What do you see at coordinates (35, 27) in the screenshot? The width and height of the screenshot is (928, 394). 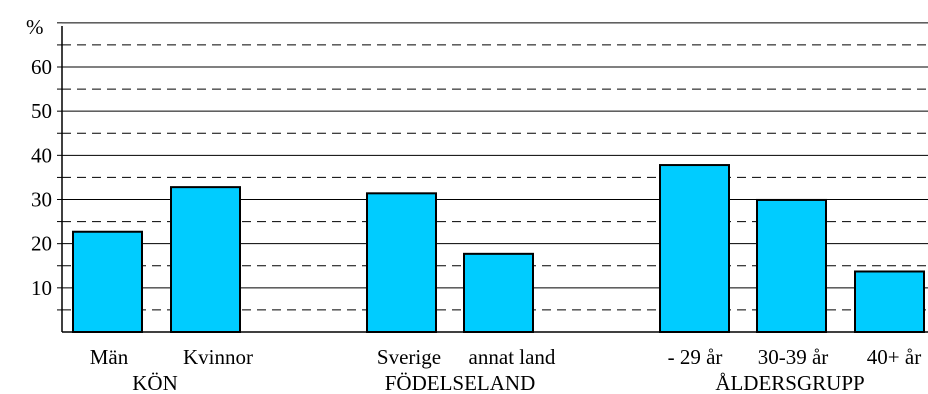 I see `y-unit-label: %` at bounding box center [35, 27].